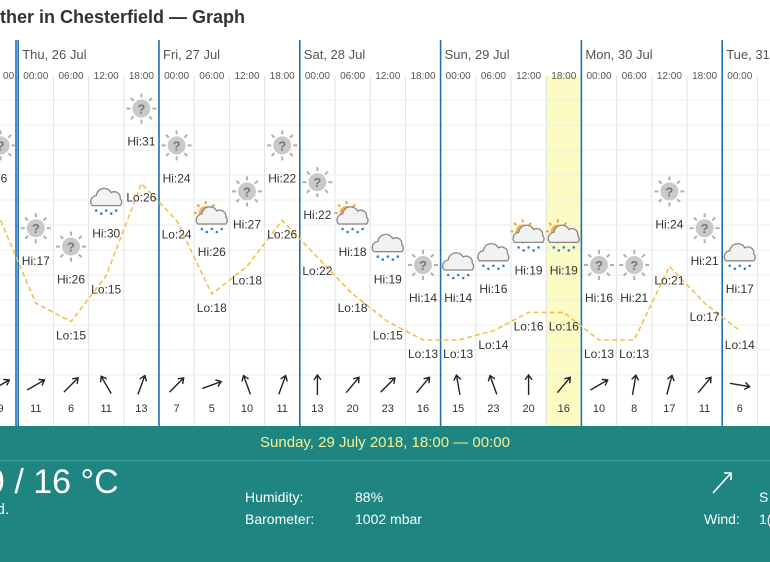  I want to click on wind-speed-label: 9, so click(2, 409).